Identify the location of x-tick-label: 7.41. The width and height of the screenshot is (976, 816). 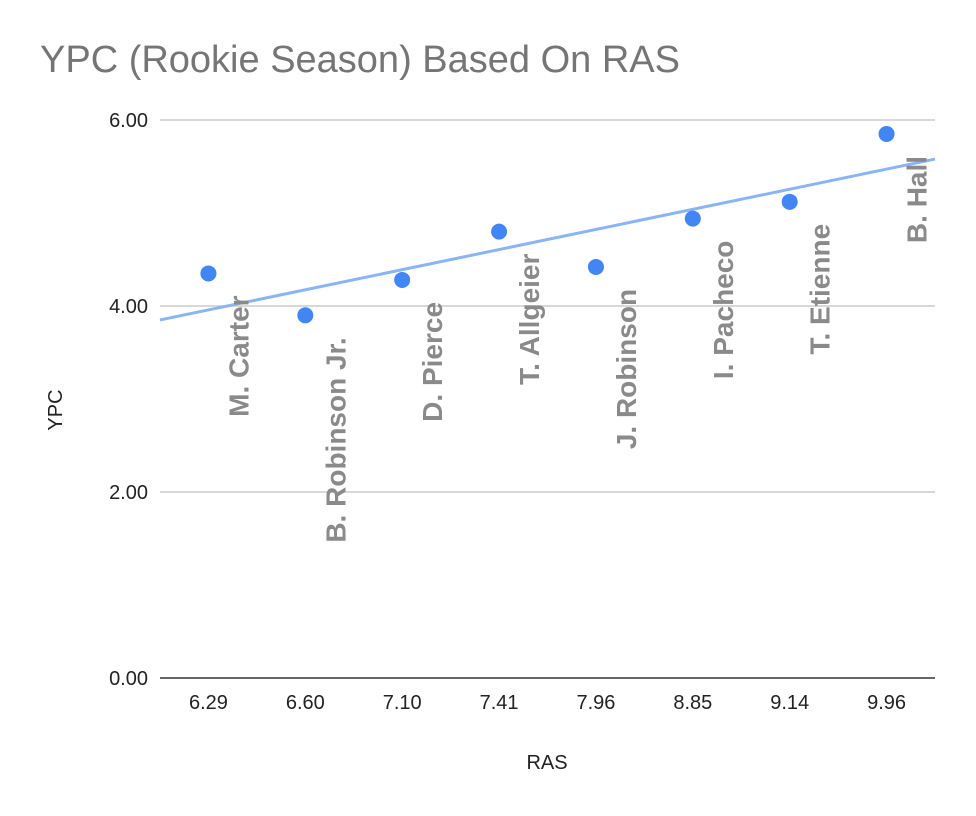
(499, 703).